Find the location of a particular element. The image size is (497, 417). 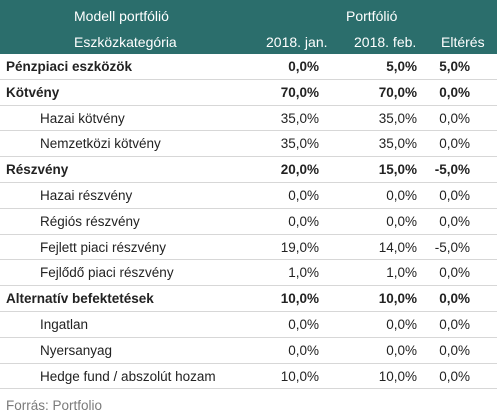

row-label: Pénzpiaci eszközök is located at coordinates (69, 66).